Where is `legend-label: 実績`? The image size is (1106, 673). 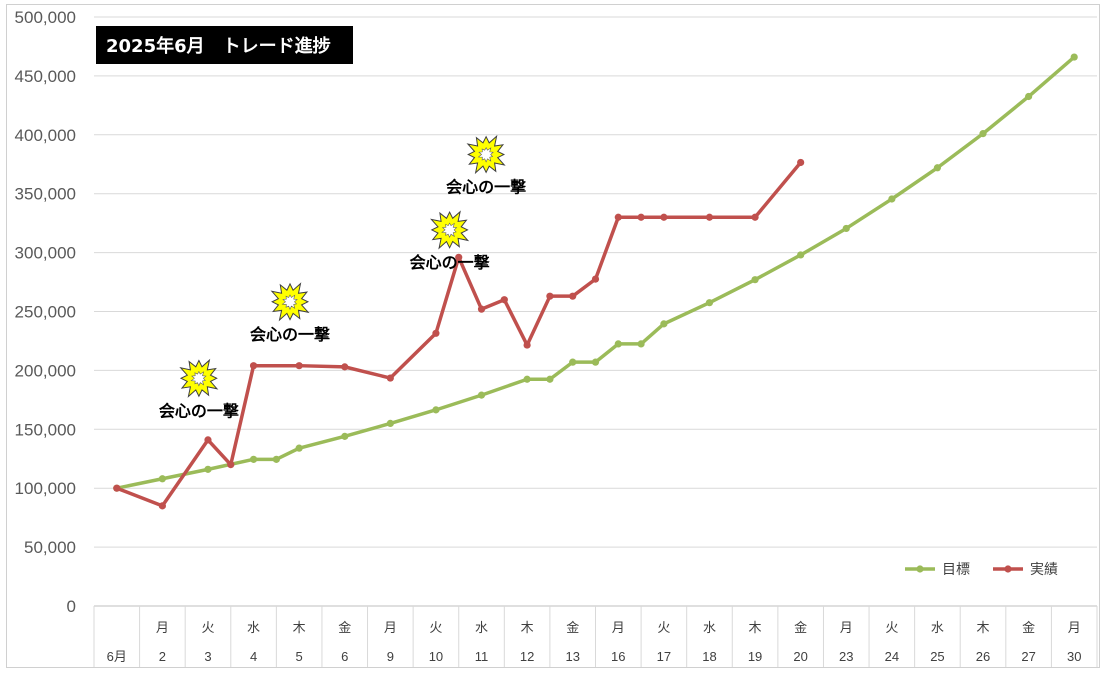 legend-label: 実績 is located at coordinates (1044, 570).